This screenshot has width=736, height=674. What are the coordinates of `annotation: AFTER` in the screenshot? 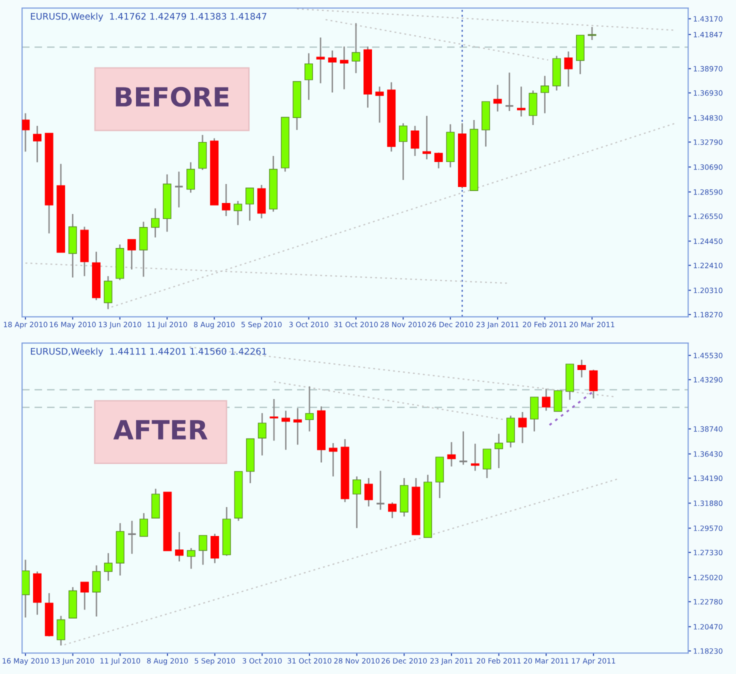 It's located at (160, 430).